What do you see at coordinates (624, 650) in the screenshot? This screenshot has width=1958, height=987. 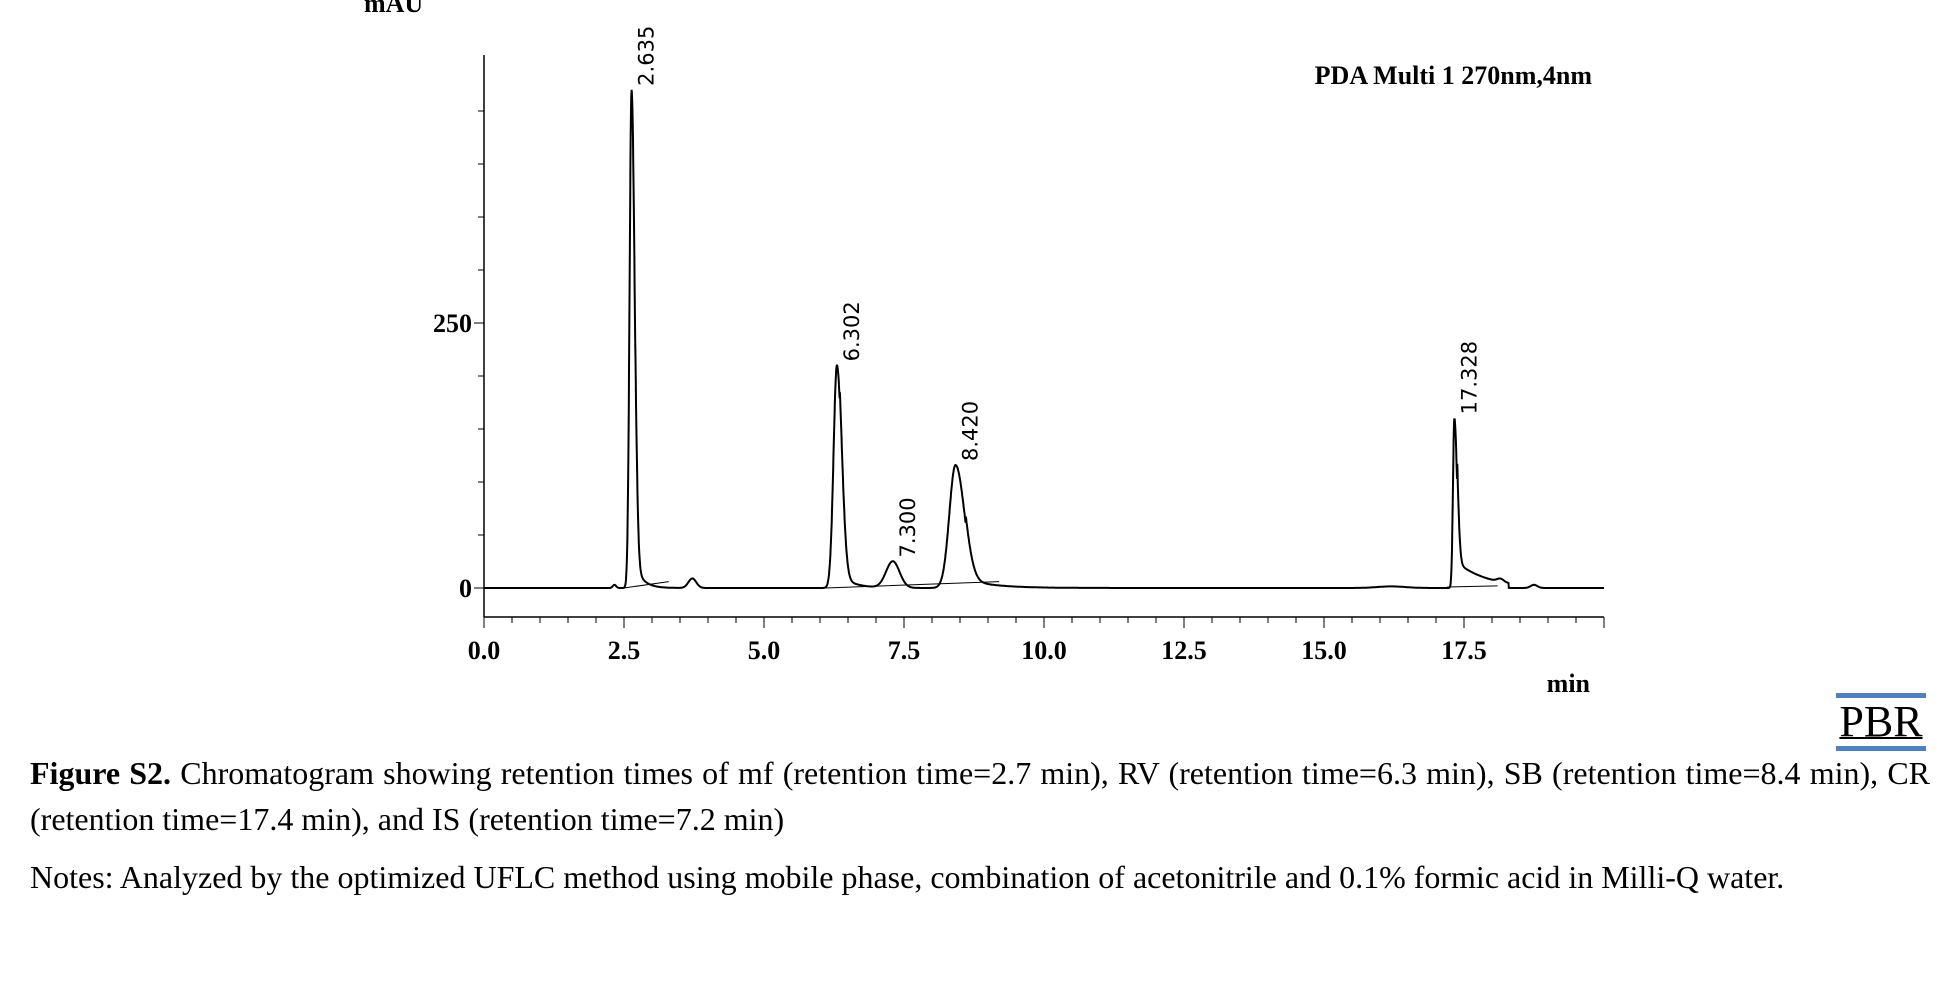 I see `x-tick-label: 2.5` at bounding box center [624, 650].